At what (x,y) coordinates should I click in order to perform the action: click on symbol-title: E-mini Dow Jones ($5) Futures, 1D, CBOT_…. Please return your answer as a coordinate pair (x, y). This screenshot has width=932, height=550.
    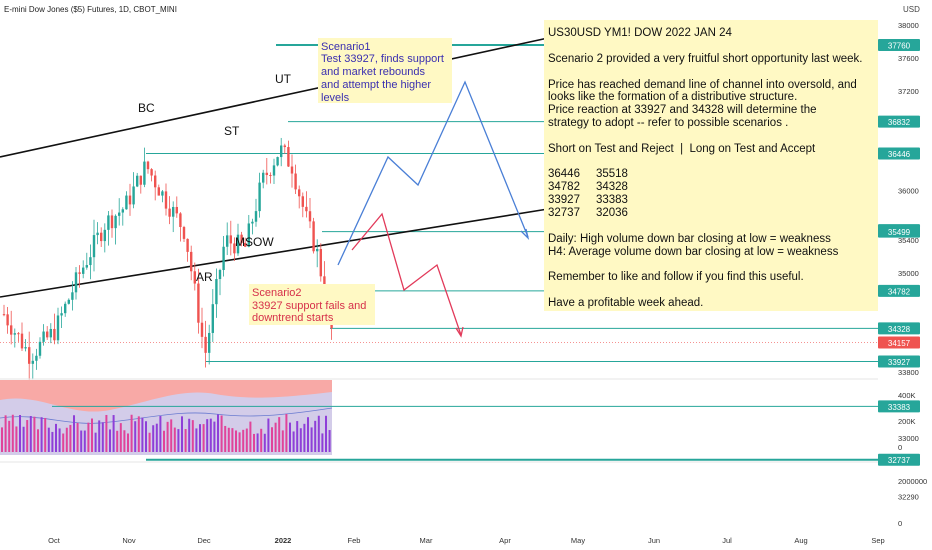
    Looking at the image, I should click on (90, 9).